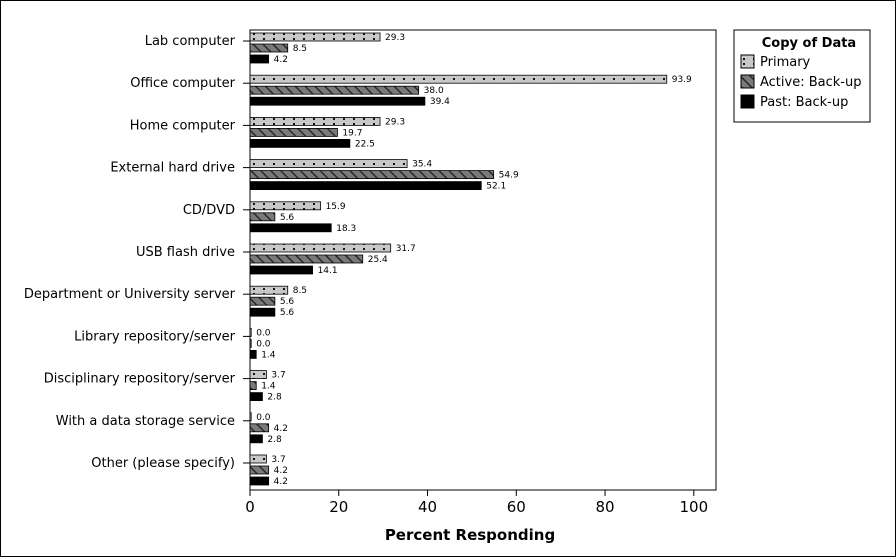  Describe the element at coordinates (693, 507) in the screenshot. I see `x-tick-label-100: 100` at that location.